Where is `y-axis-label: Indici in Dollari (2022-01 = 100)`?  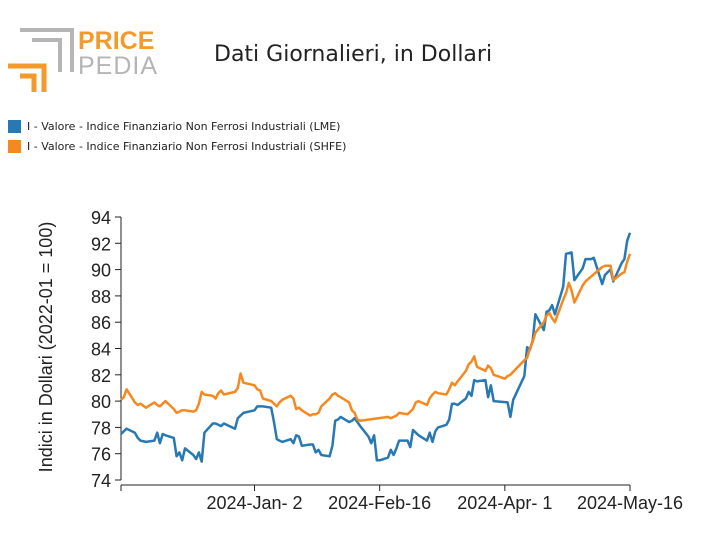
y-axis-label: Indici in Dollari (2022-01 = 100) is located at coordinates (46, 347).